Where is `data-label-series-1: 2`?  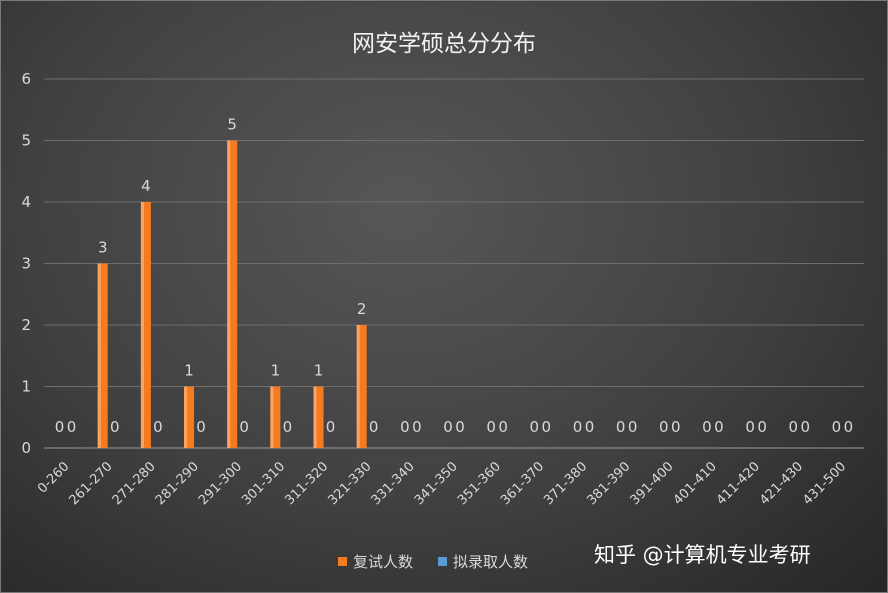
data-label-series-1: 2 is located at coordinates (362, 309).